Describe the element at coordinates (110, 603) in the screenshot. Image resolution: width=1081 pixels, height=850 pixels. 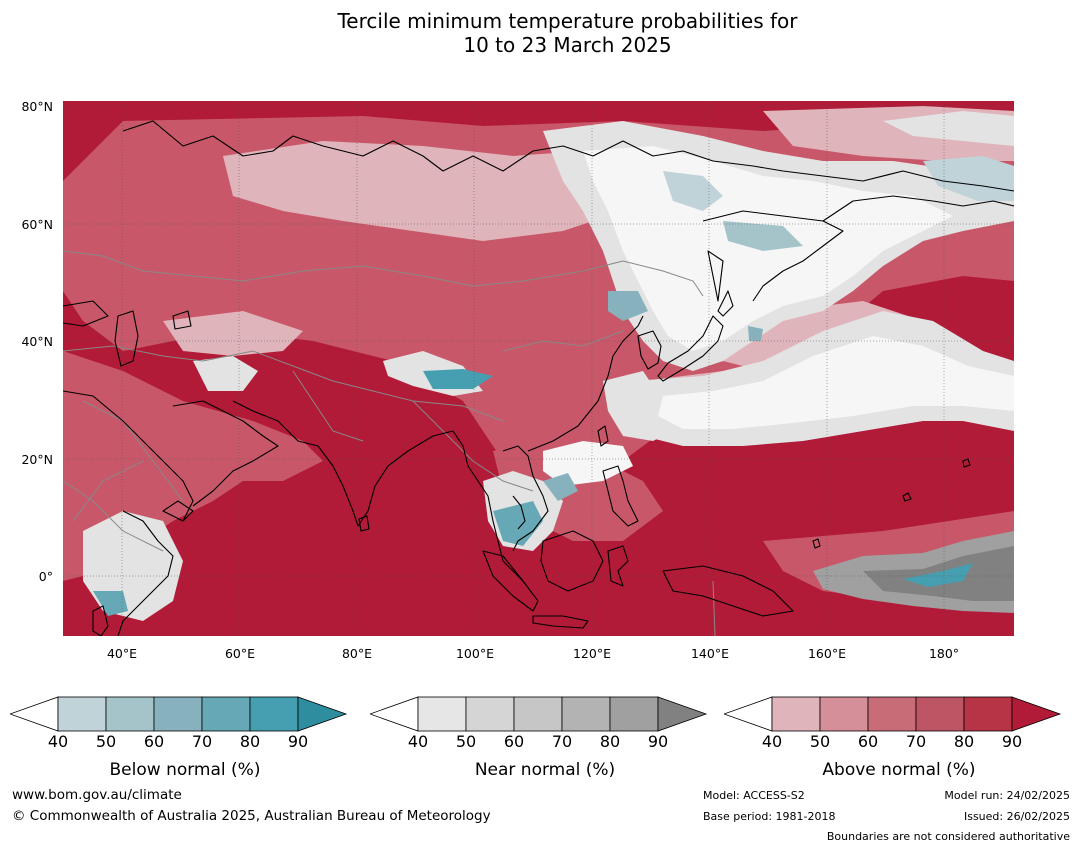
I see `region-below-africa` at that location.